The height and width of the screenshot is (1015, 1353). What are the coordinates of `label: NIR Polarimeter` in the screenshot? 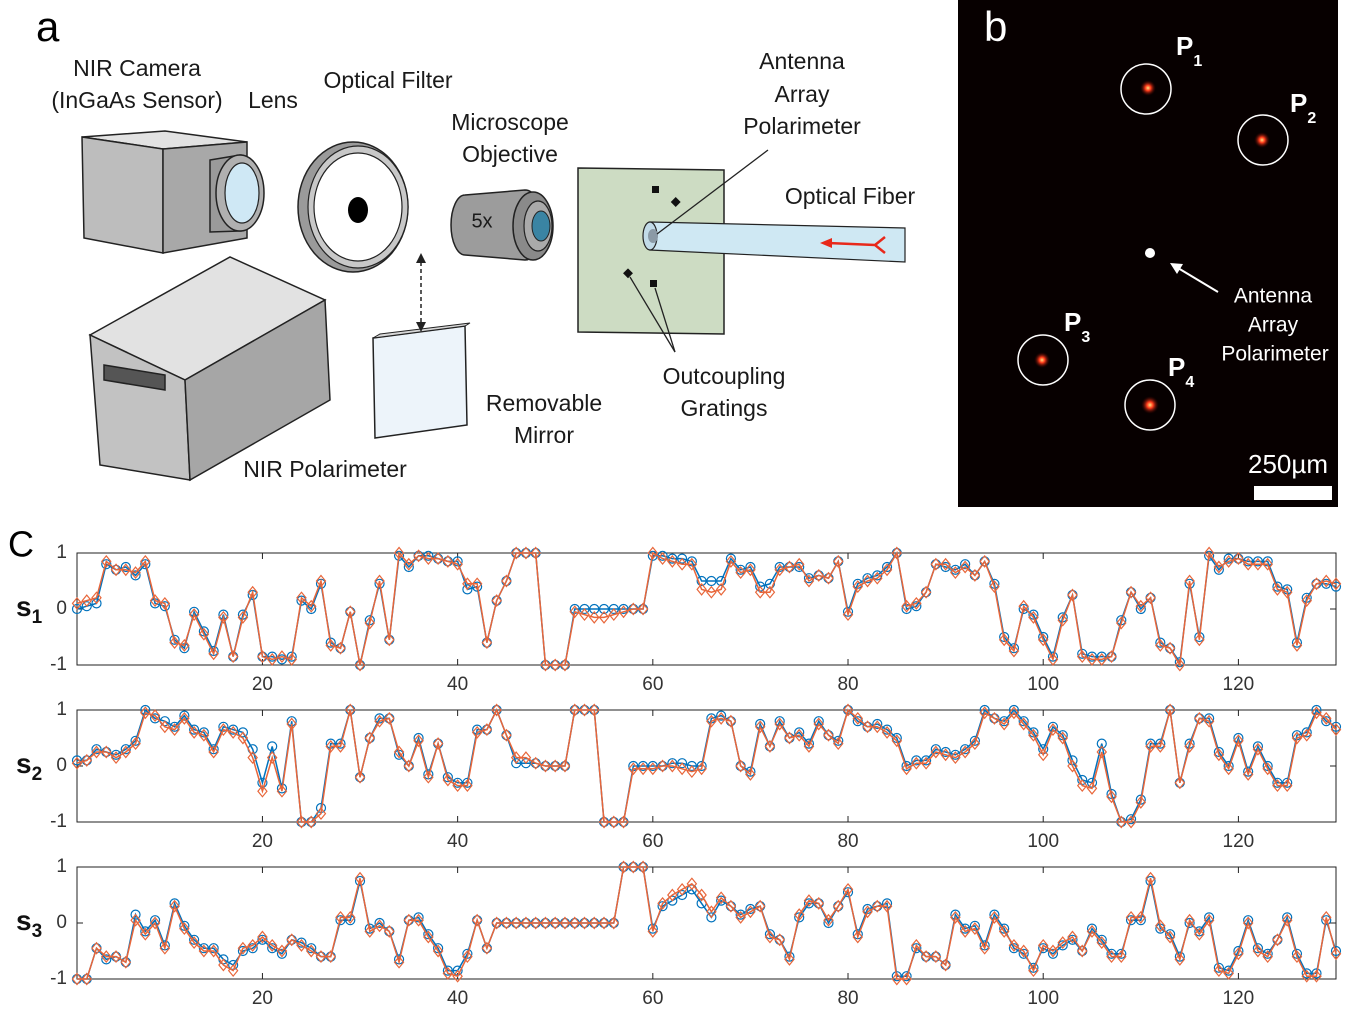 It's located at (325, 469).